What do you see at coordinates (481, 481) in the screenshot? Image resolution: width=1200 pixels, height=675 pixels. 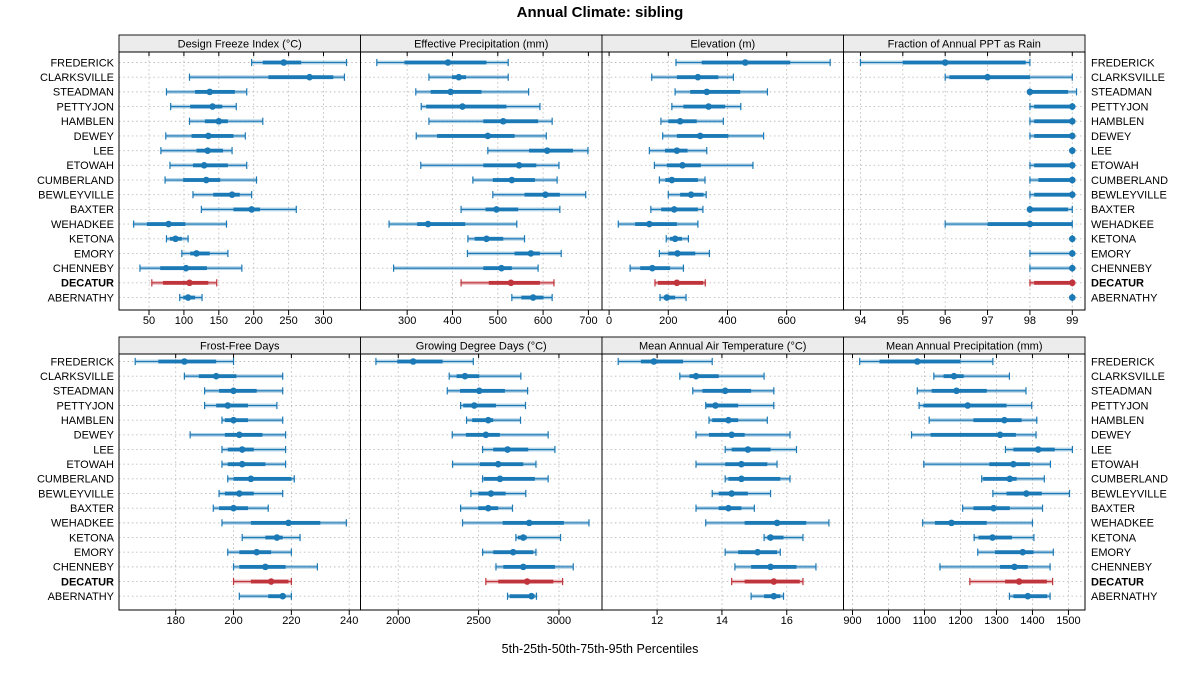 I see `panel-growing-degree-days-c-: Growing Degree Days (°C) 2000 2500 3000` at bounding box center [481, 481].